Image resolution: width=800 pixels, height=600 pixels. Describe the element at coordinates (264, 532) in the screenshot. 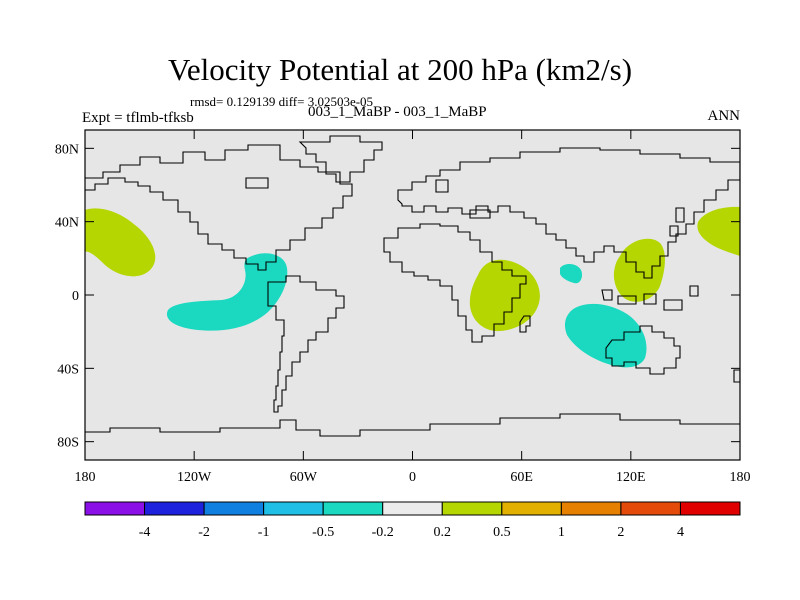

I see `colorbar-label: -1` at that location.